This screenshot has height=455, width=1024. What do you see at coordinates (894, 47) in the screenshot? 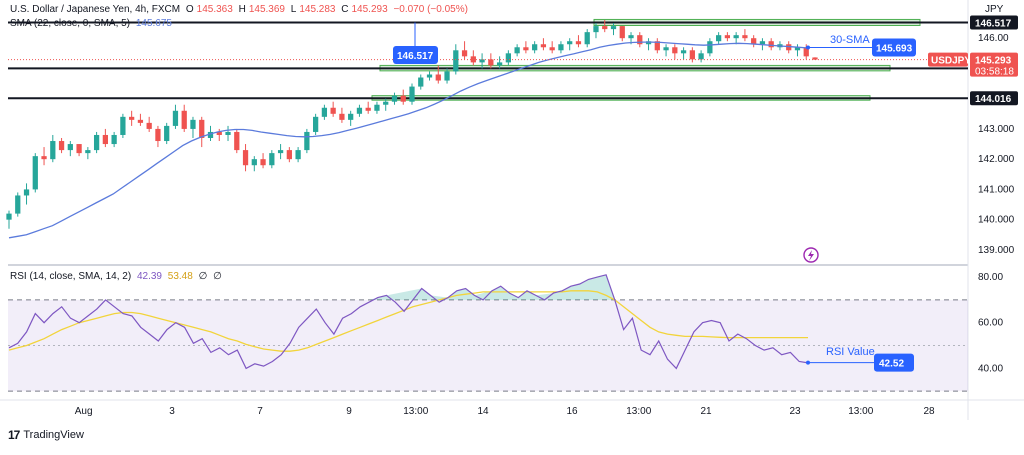
I see `sma-badge-box` at bounding box center [894, 47].